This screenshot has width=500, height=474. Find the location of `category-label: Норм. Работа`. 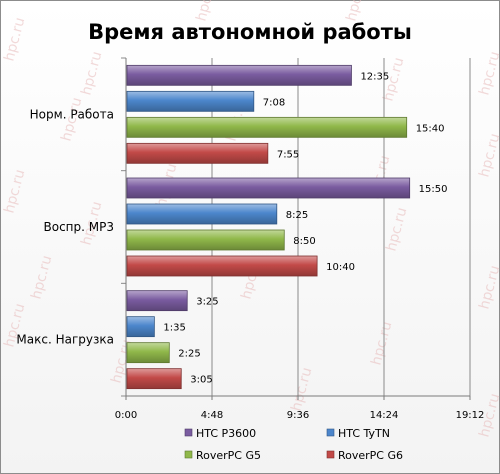

category-label: Норм. Работа is located at coordinates (72, 114).